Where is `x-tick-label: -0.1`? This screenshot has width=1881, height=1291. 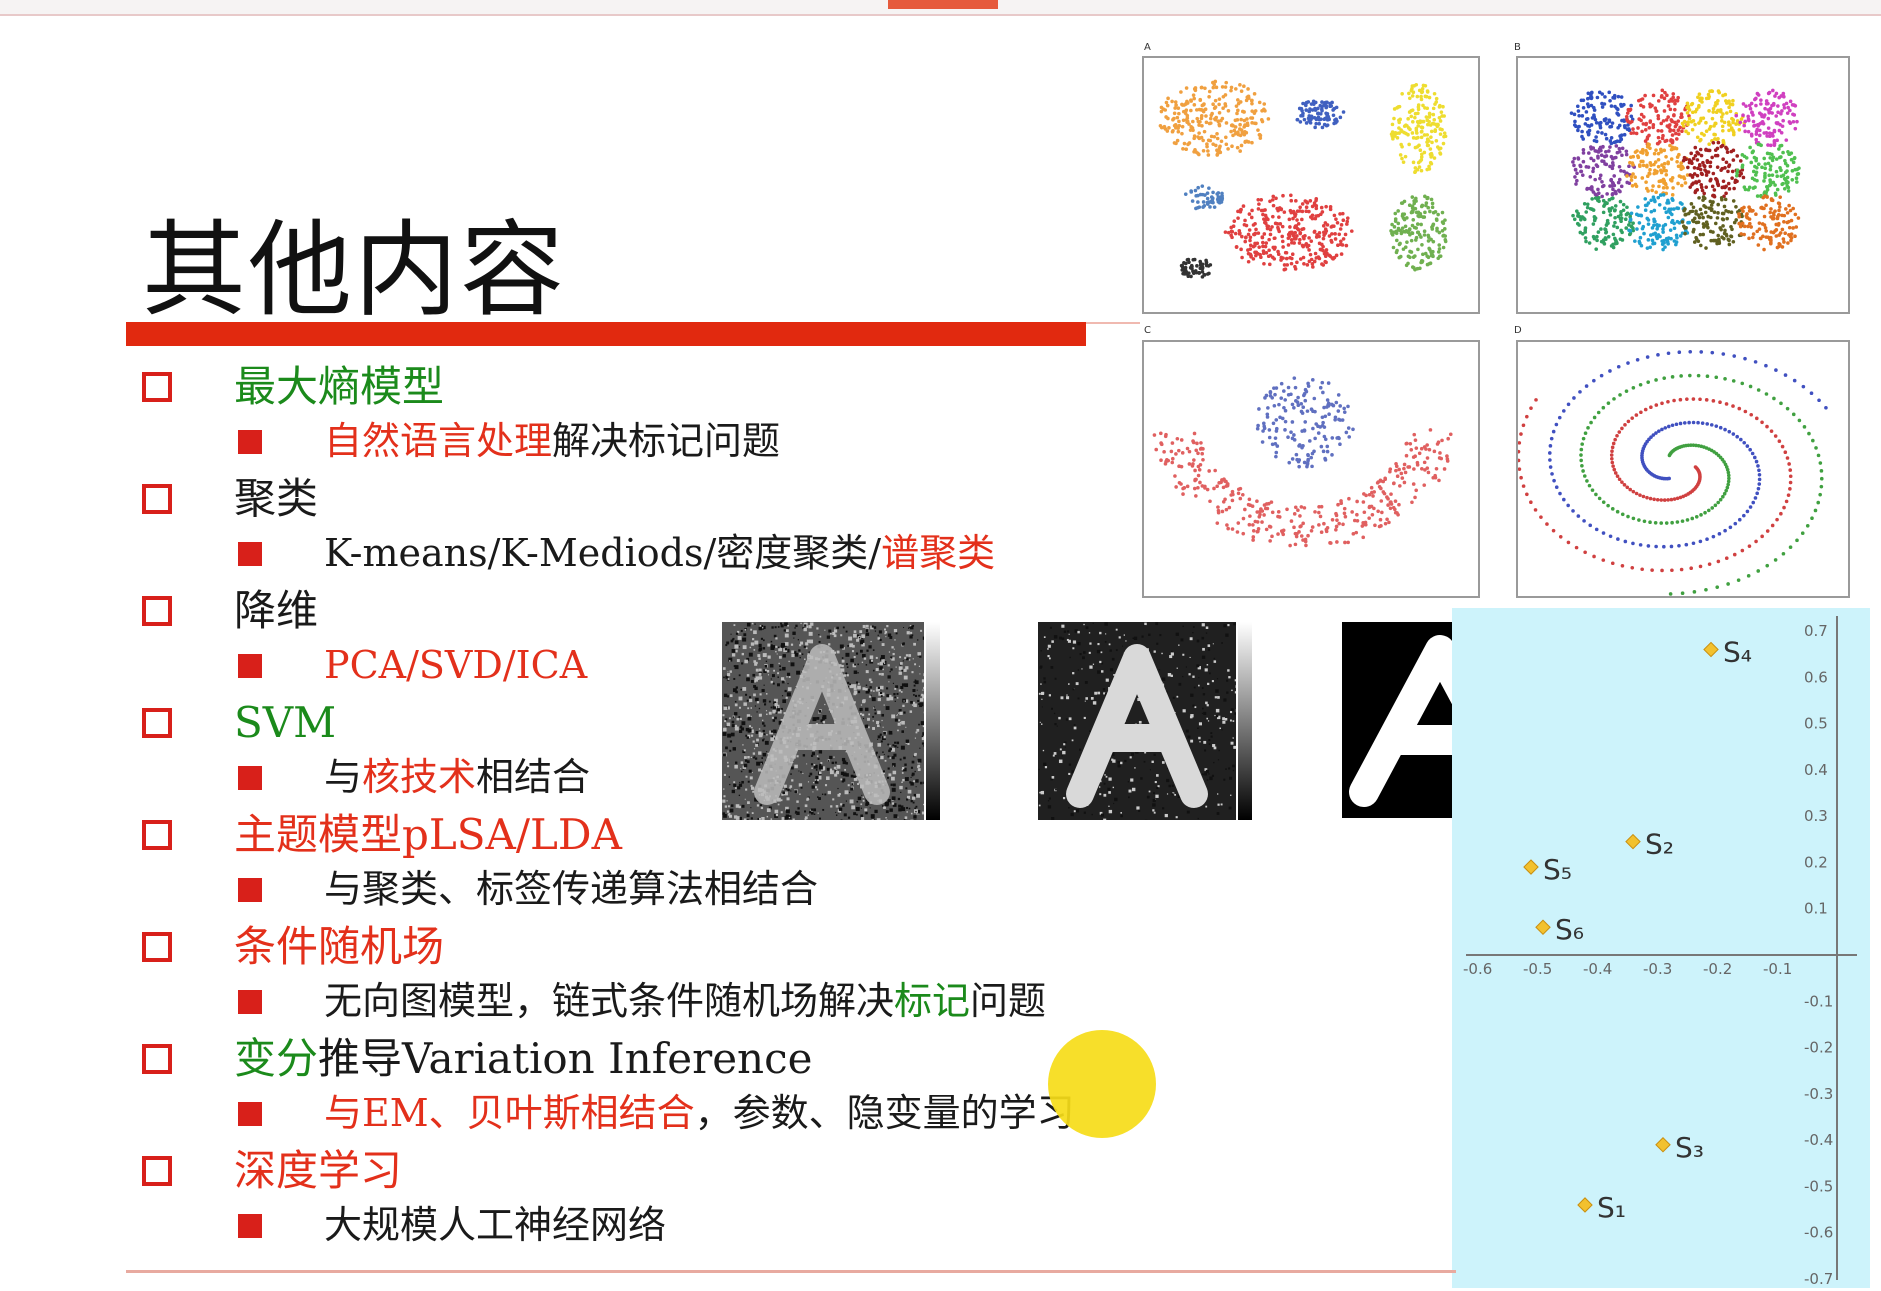
x-tick-label: -0.1 is located at coordinates (1777, 969).